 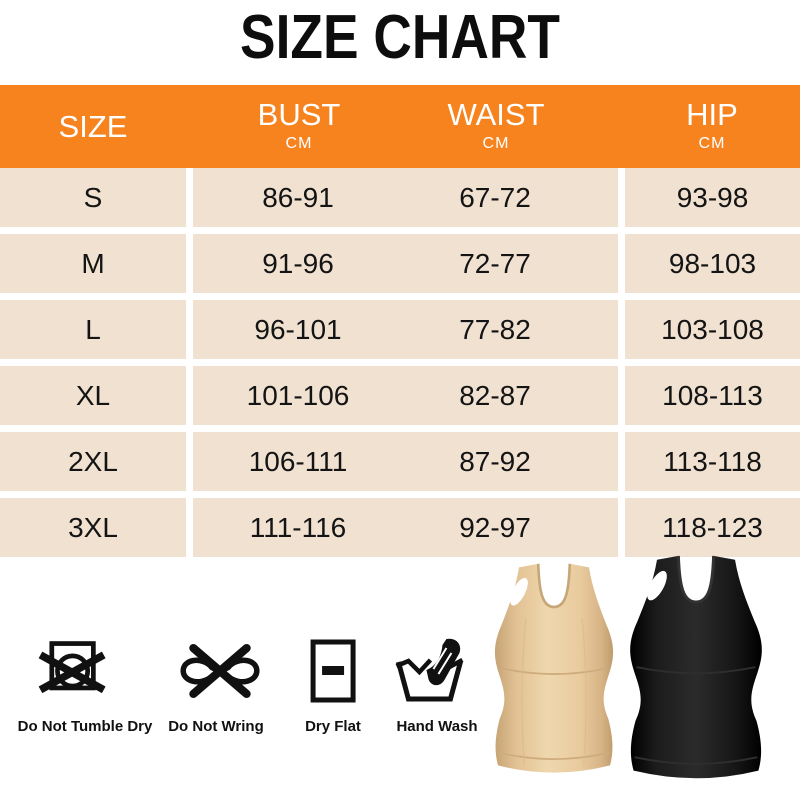 I want to click on beige-tank-top-image, so click(x=554, y=668).